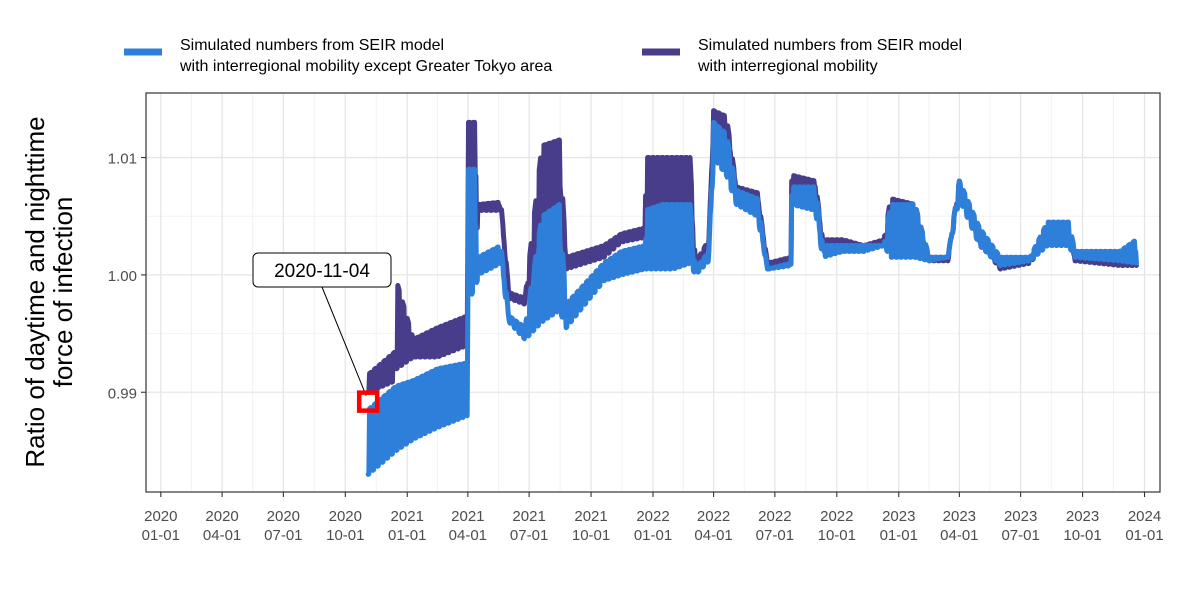 The image size is (1200, 600). What do you see at coordinates (959, 526) in the screenshot?
I see `x-tick-label: 2023 04-01` at bounding box center [959, 526].